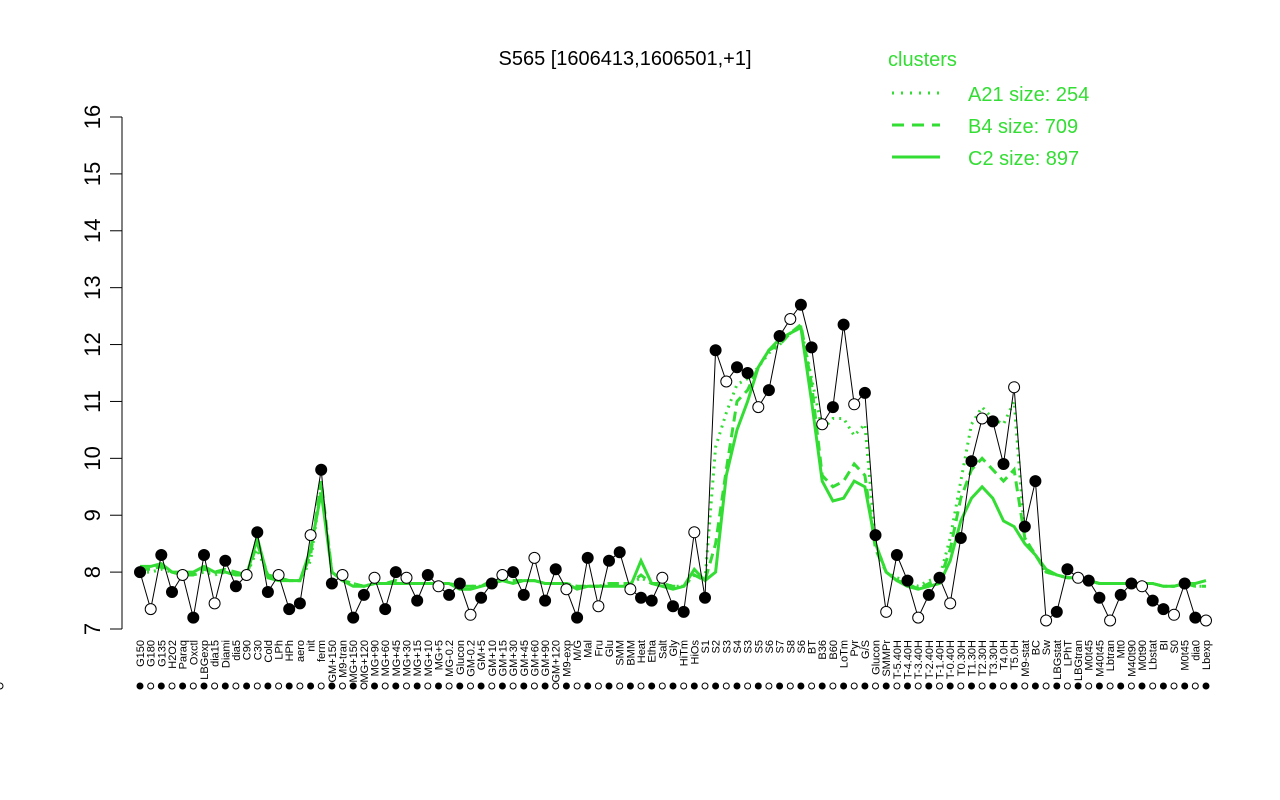 The width and height of the screenshot is (1280, 800). Describe the element at coordinates (408, 658) in the screenshot. I see `x-tick-label: MG+30` at that location.